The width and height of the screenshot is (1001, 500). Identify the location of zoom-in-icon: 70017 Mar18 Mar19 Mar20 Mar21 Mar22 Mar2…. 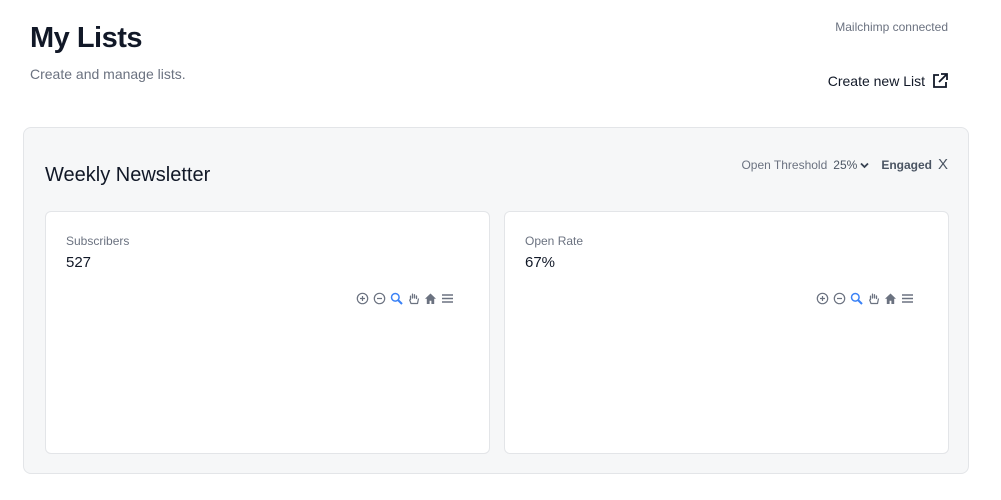
(822, 298).